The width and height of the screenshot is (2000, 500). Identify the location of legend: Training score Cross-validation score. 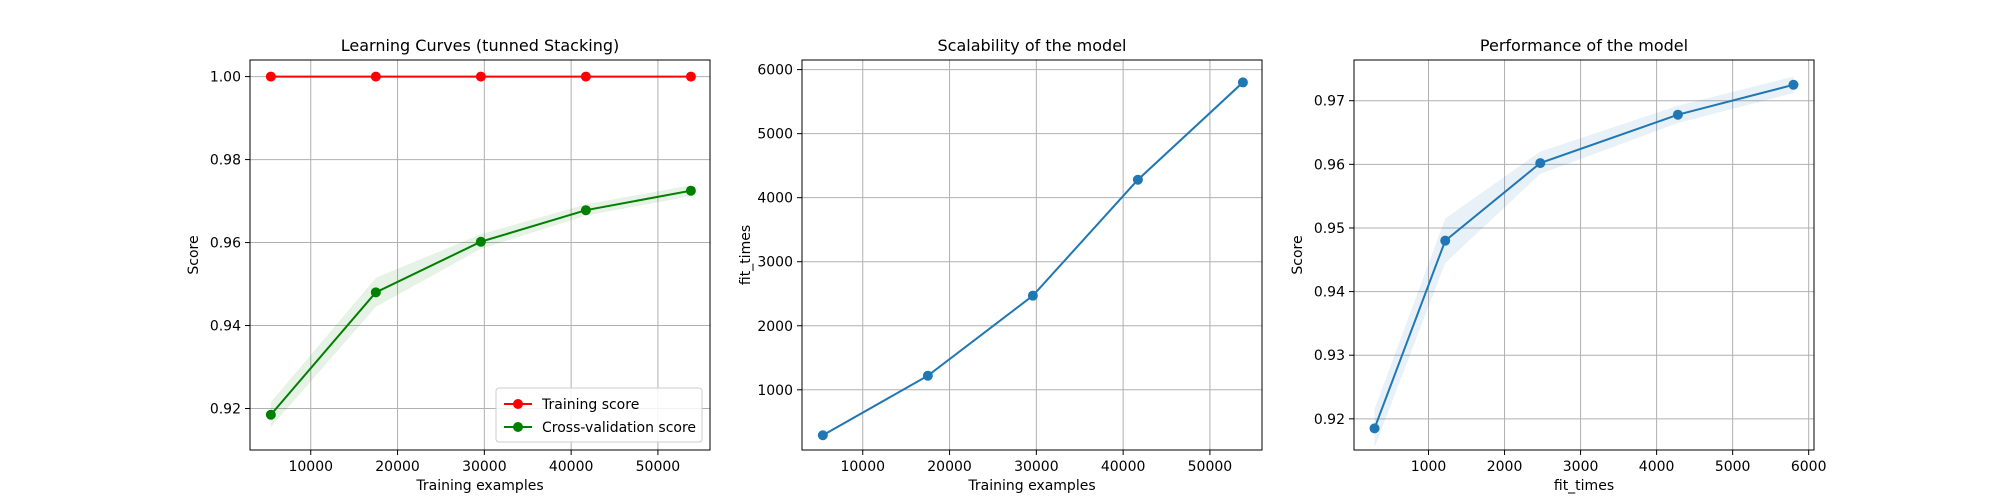
(599, 415).